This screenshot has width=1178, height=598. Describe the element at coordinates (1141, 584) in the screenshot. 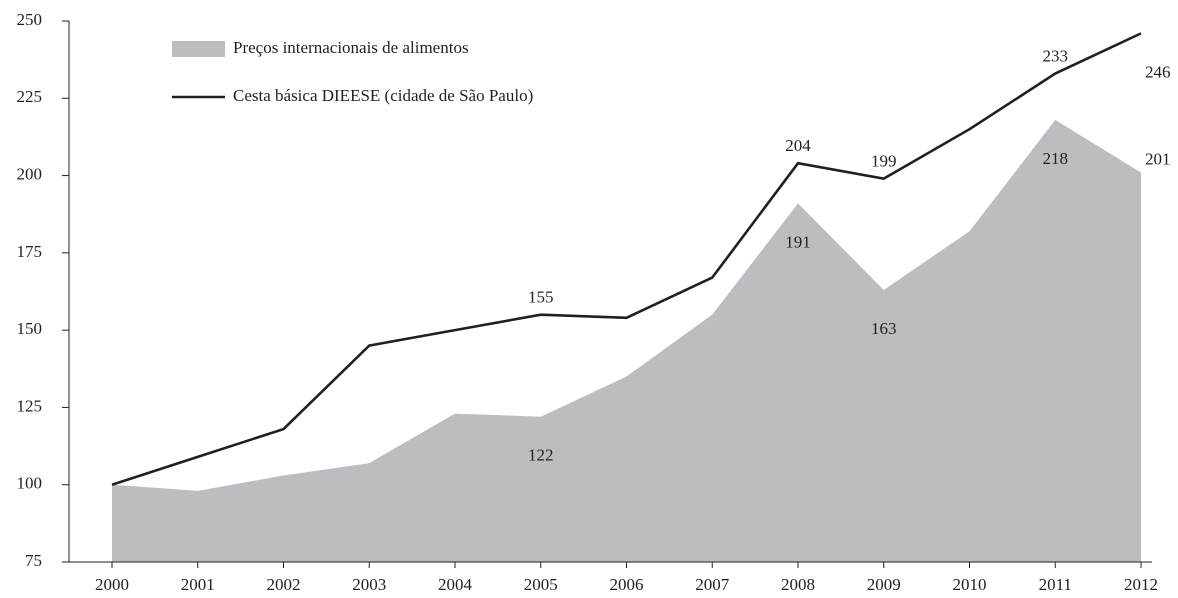

I see `x-tick-label: 2012` at that location.